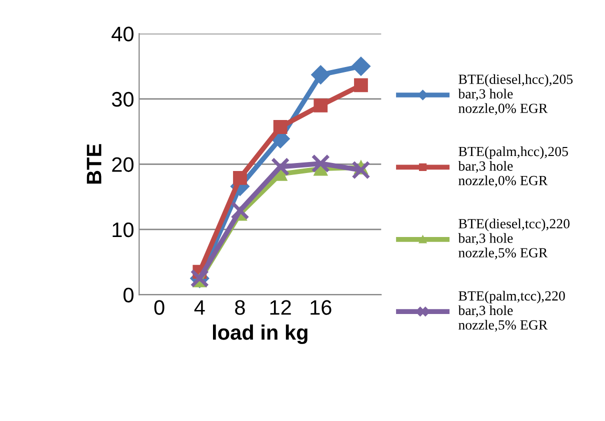 The height and width of the screenshot is (421, 605). I want to click on y-axis-title: BTE, so click(94, 164).